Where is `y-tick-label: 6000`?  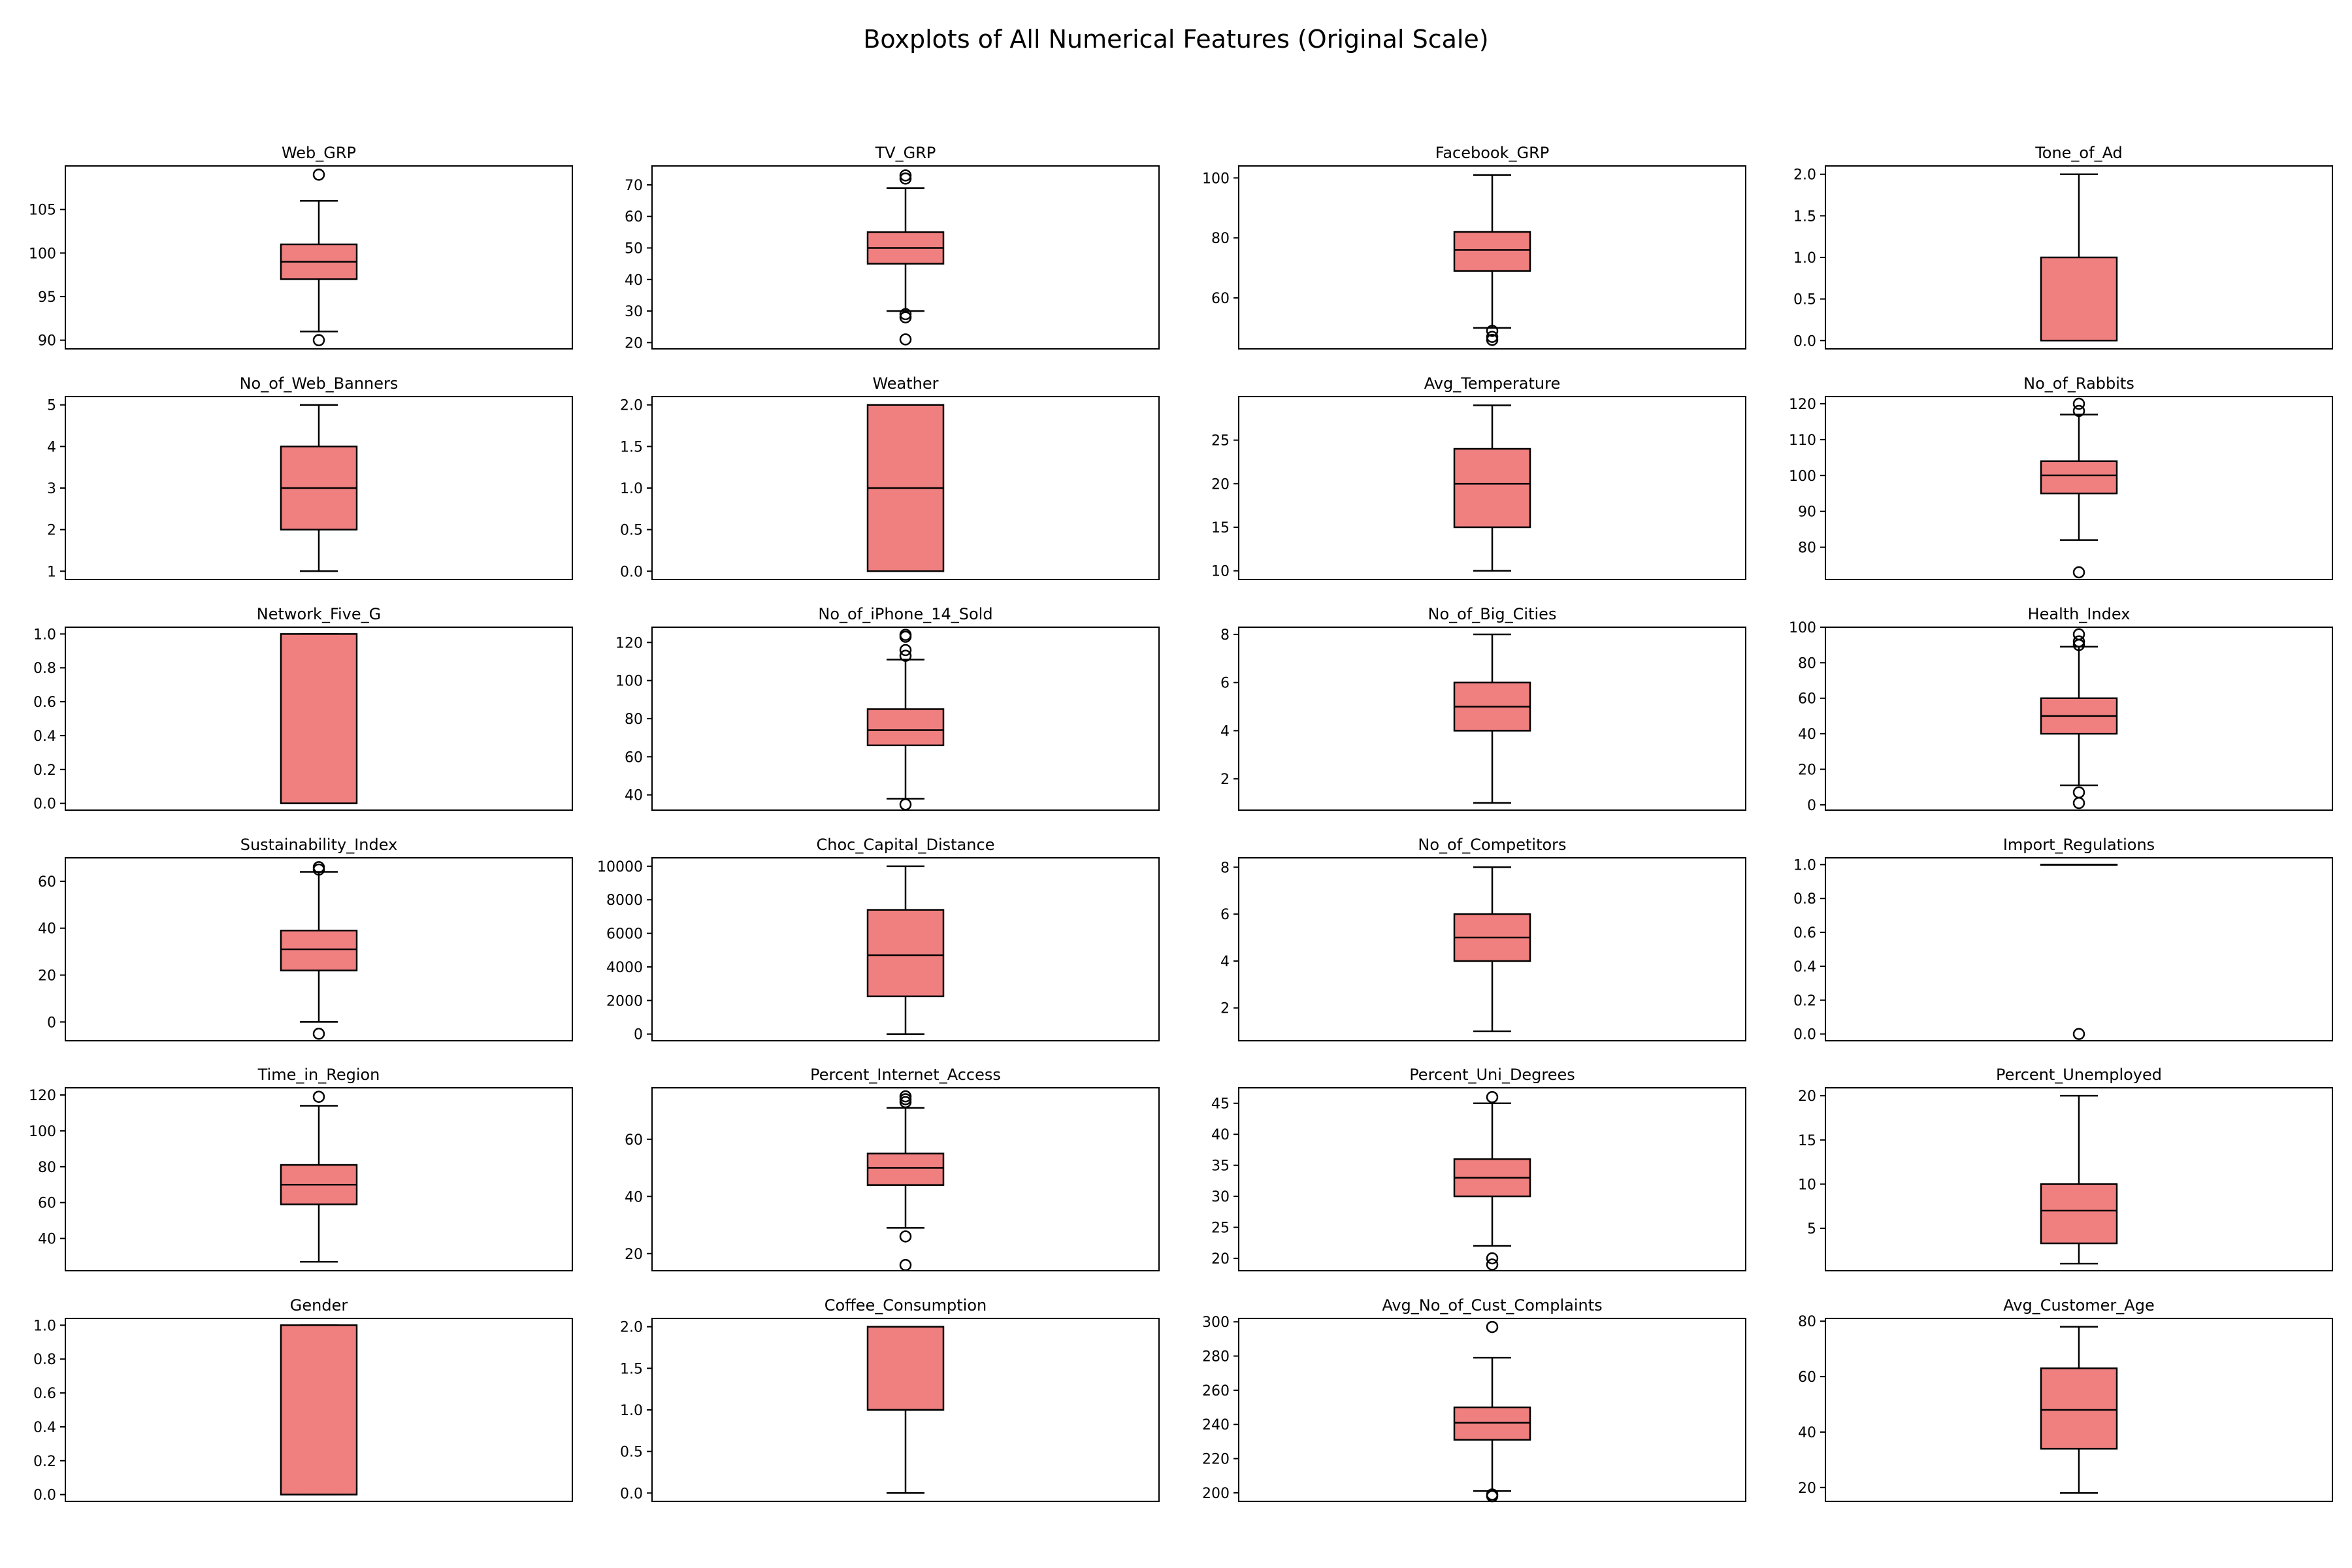 y-tick-label: 6000 is located at coordinates (624, 934).